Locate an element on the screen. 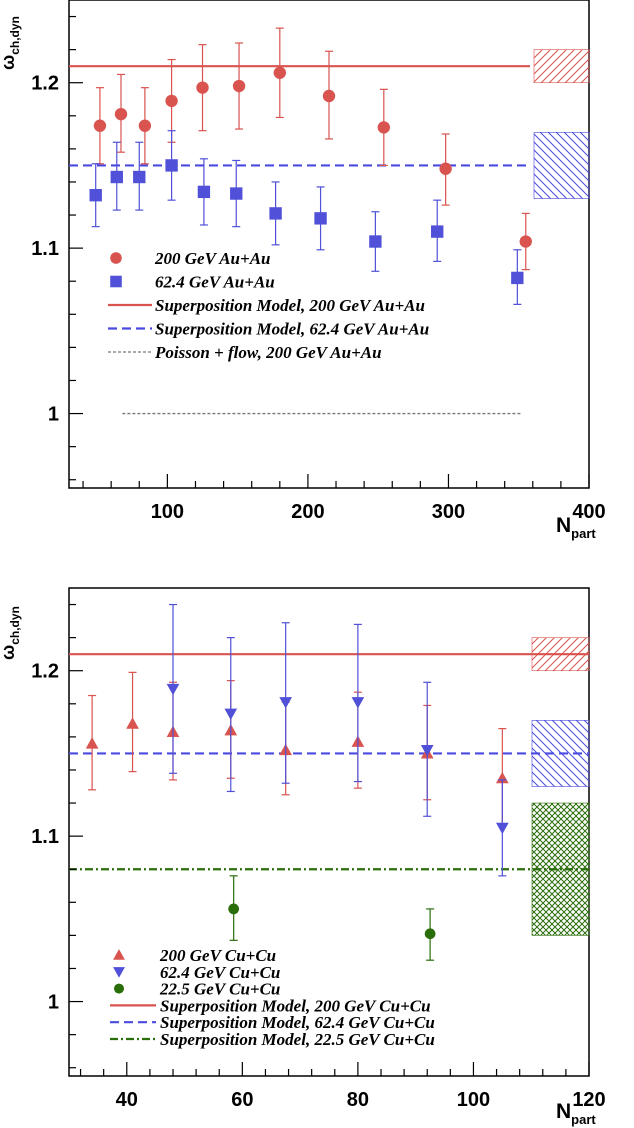 The height and width of the screenshot is (1128, 634). legend-label: 62.4 GeV Au+Au is located at coordinates (215, 282).